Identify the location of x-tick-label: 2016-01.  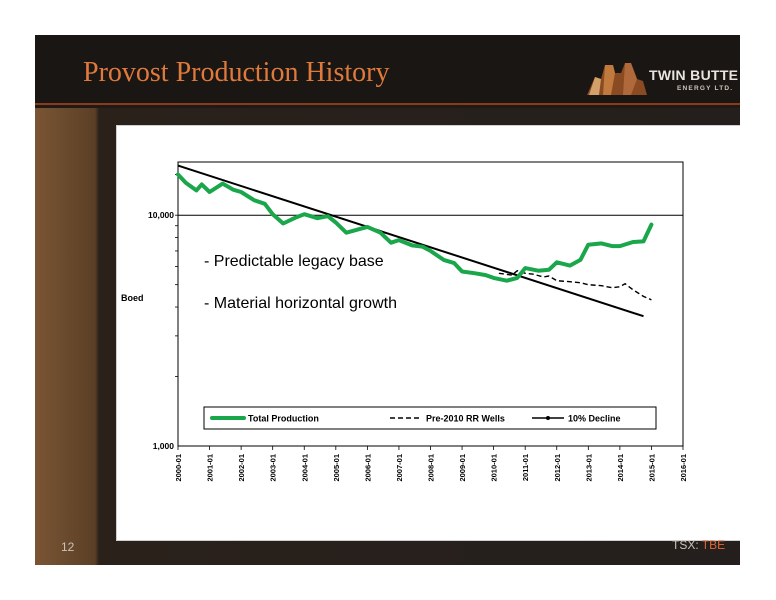
(683, 468).